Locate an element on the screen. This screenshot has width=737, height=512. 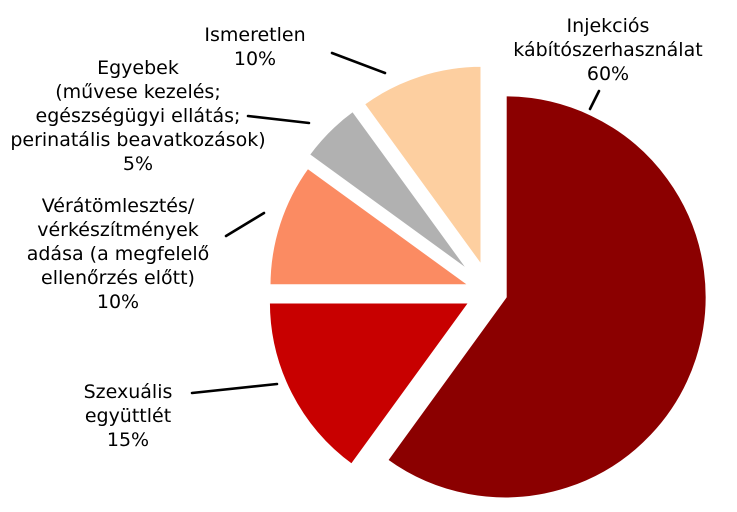
leader-line-ismeretlen is located at coordinates (358, 63).